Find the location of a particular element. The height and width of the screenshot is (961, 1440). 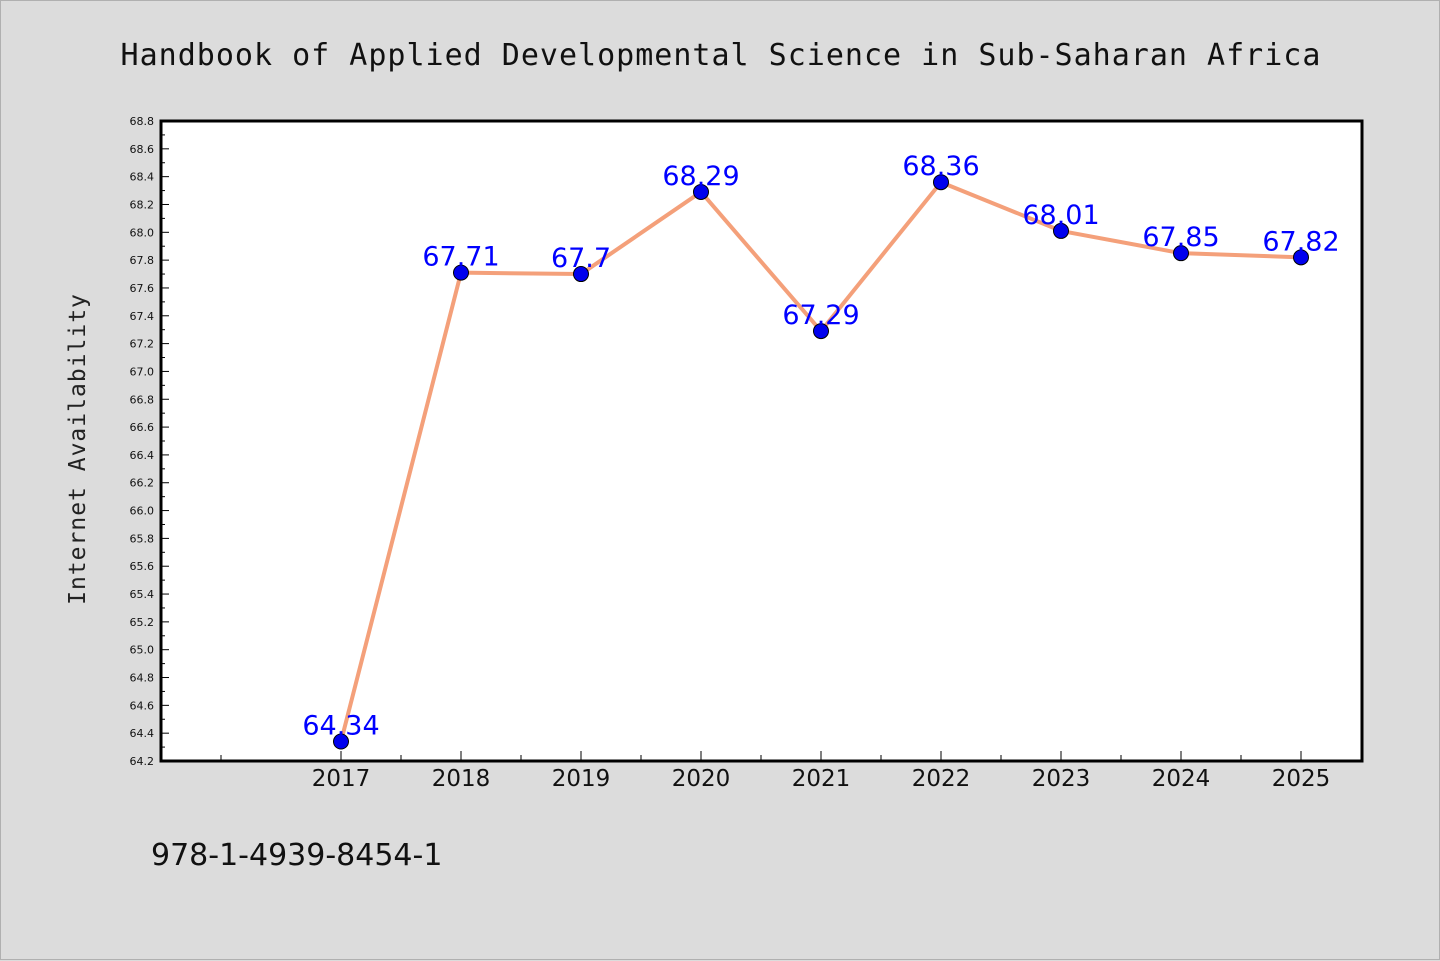

data-label: 68.29 is located at coordinates (700, 176).